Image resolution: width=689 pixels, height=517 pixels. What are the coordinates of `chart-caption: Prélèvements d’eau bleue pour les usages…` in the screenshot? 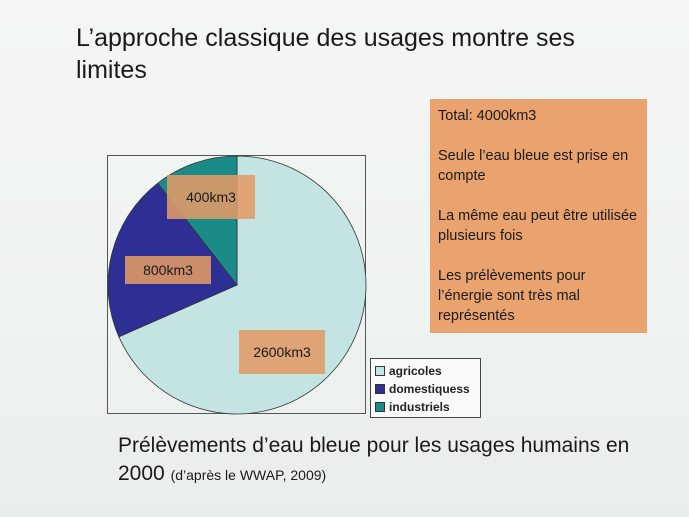 It's located at (378, 460).